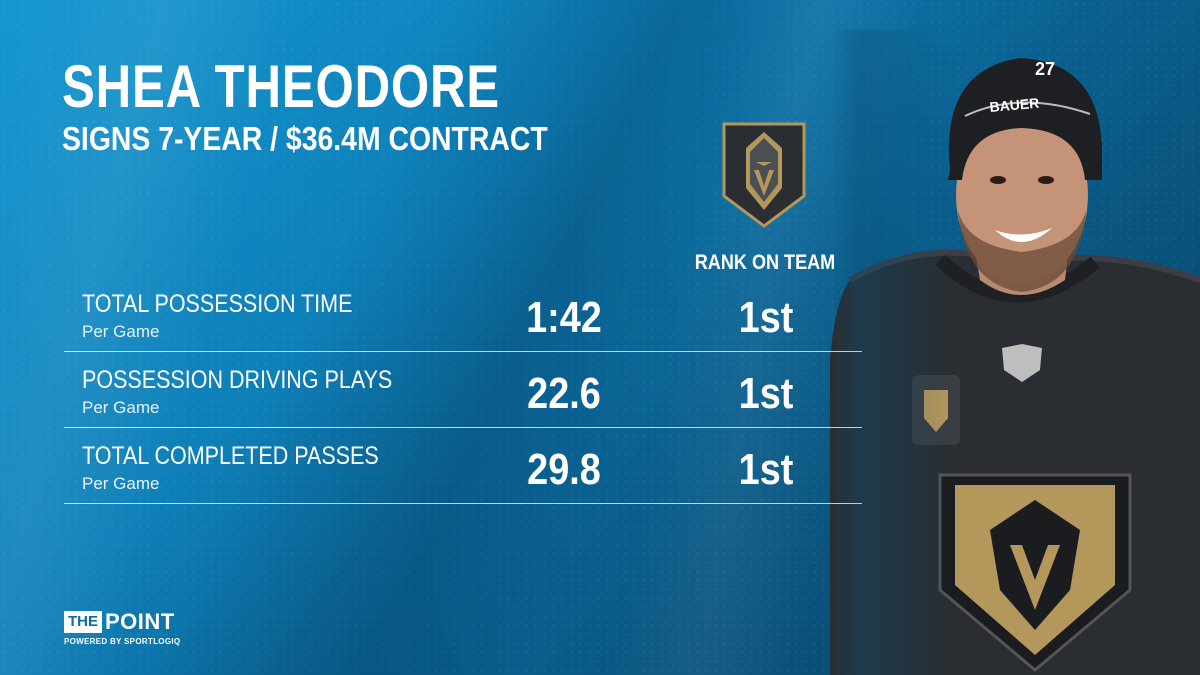 This screenshot has height=675, width=1200. I want to click on stat-label: TOTAL POSSESSION TIME, so click(217, 304).